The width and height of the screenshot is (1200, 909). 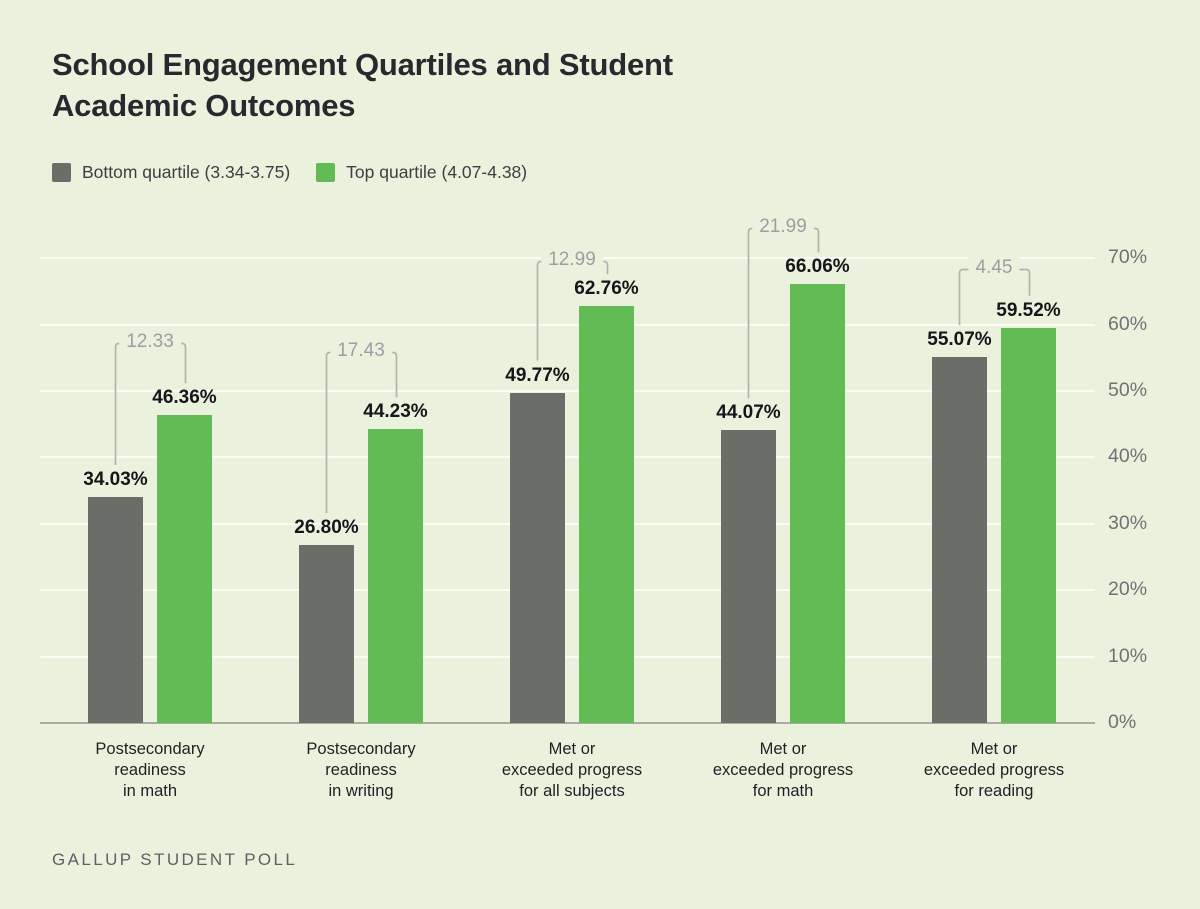 What do you see at coordinates (1128, 589) in the screenshot?
I see `y-axis-tick-label: 20%` at bounding box center [1128, 589].